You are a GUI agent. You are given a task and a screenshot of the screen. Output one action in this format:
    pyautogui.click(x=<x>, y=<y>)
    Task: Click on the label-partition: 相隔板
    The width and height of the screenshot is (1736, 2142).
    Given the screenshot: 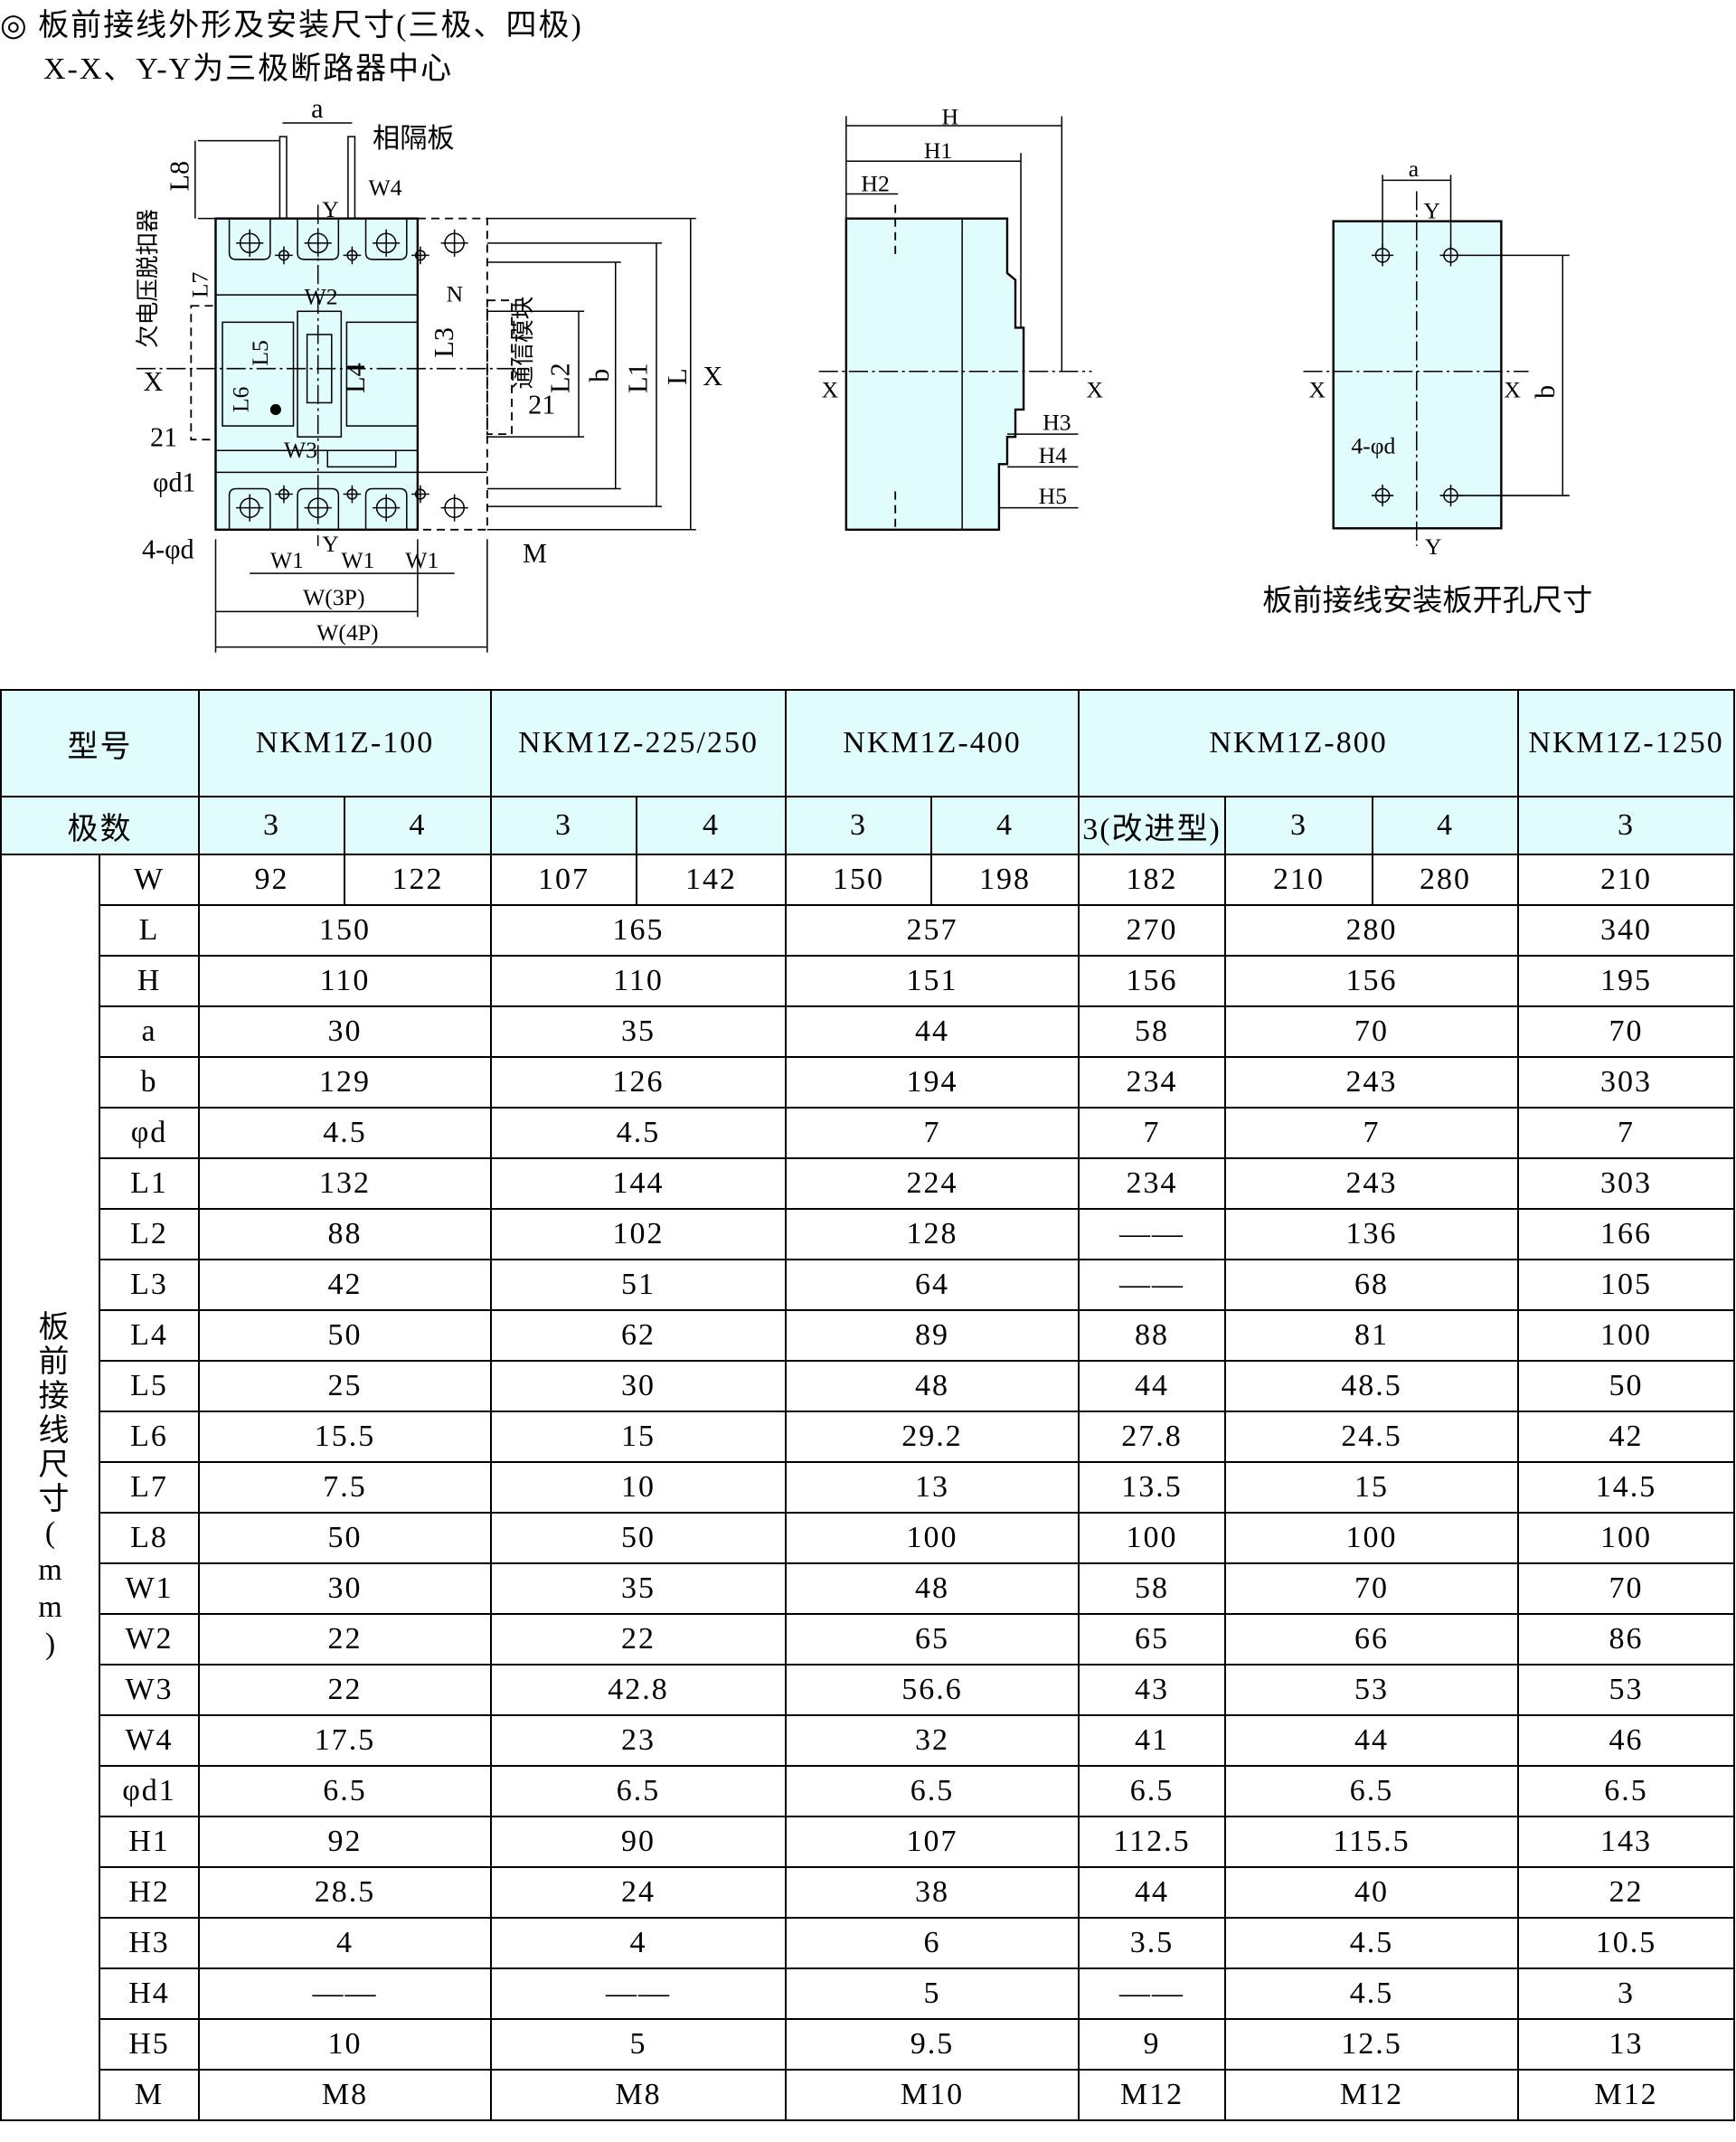 What is the action you would take?
    pyautogui.click(x=414, y=139)
    